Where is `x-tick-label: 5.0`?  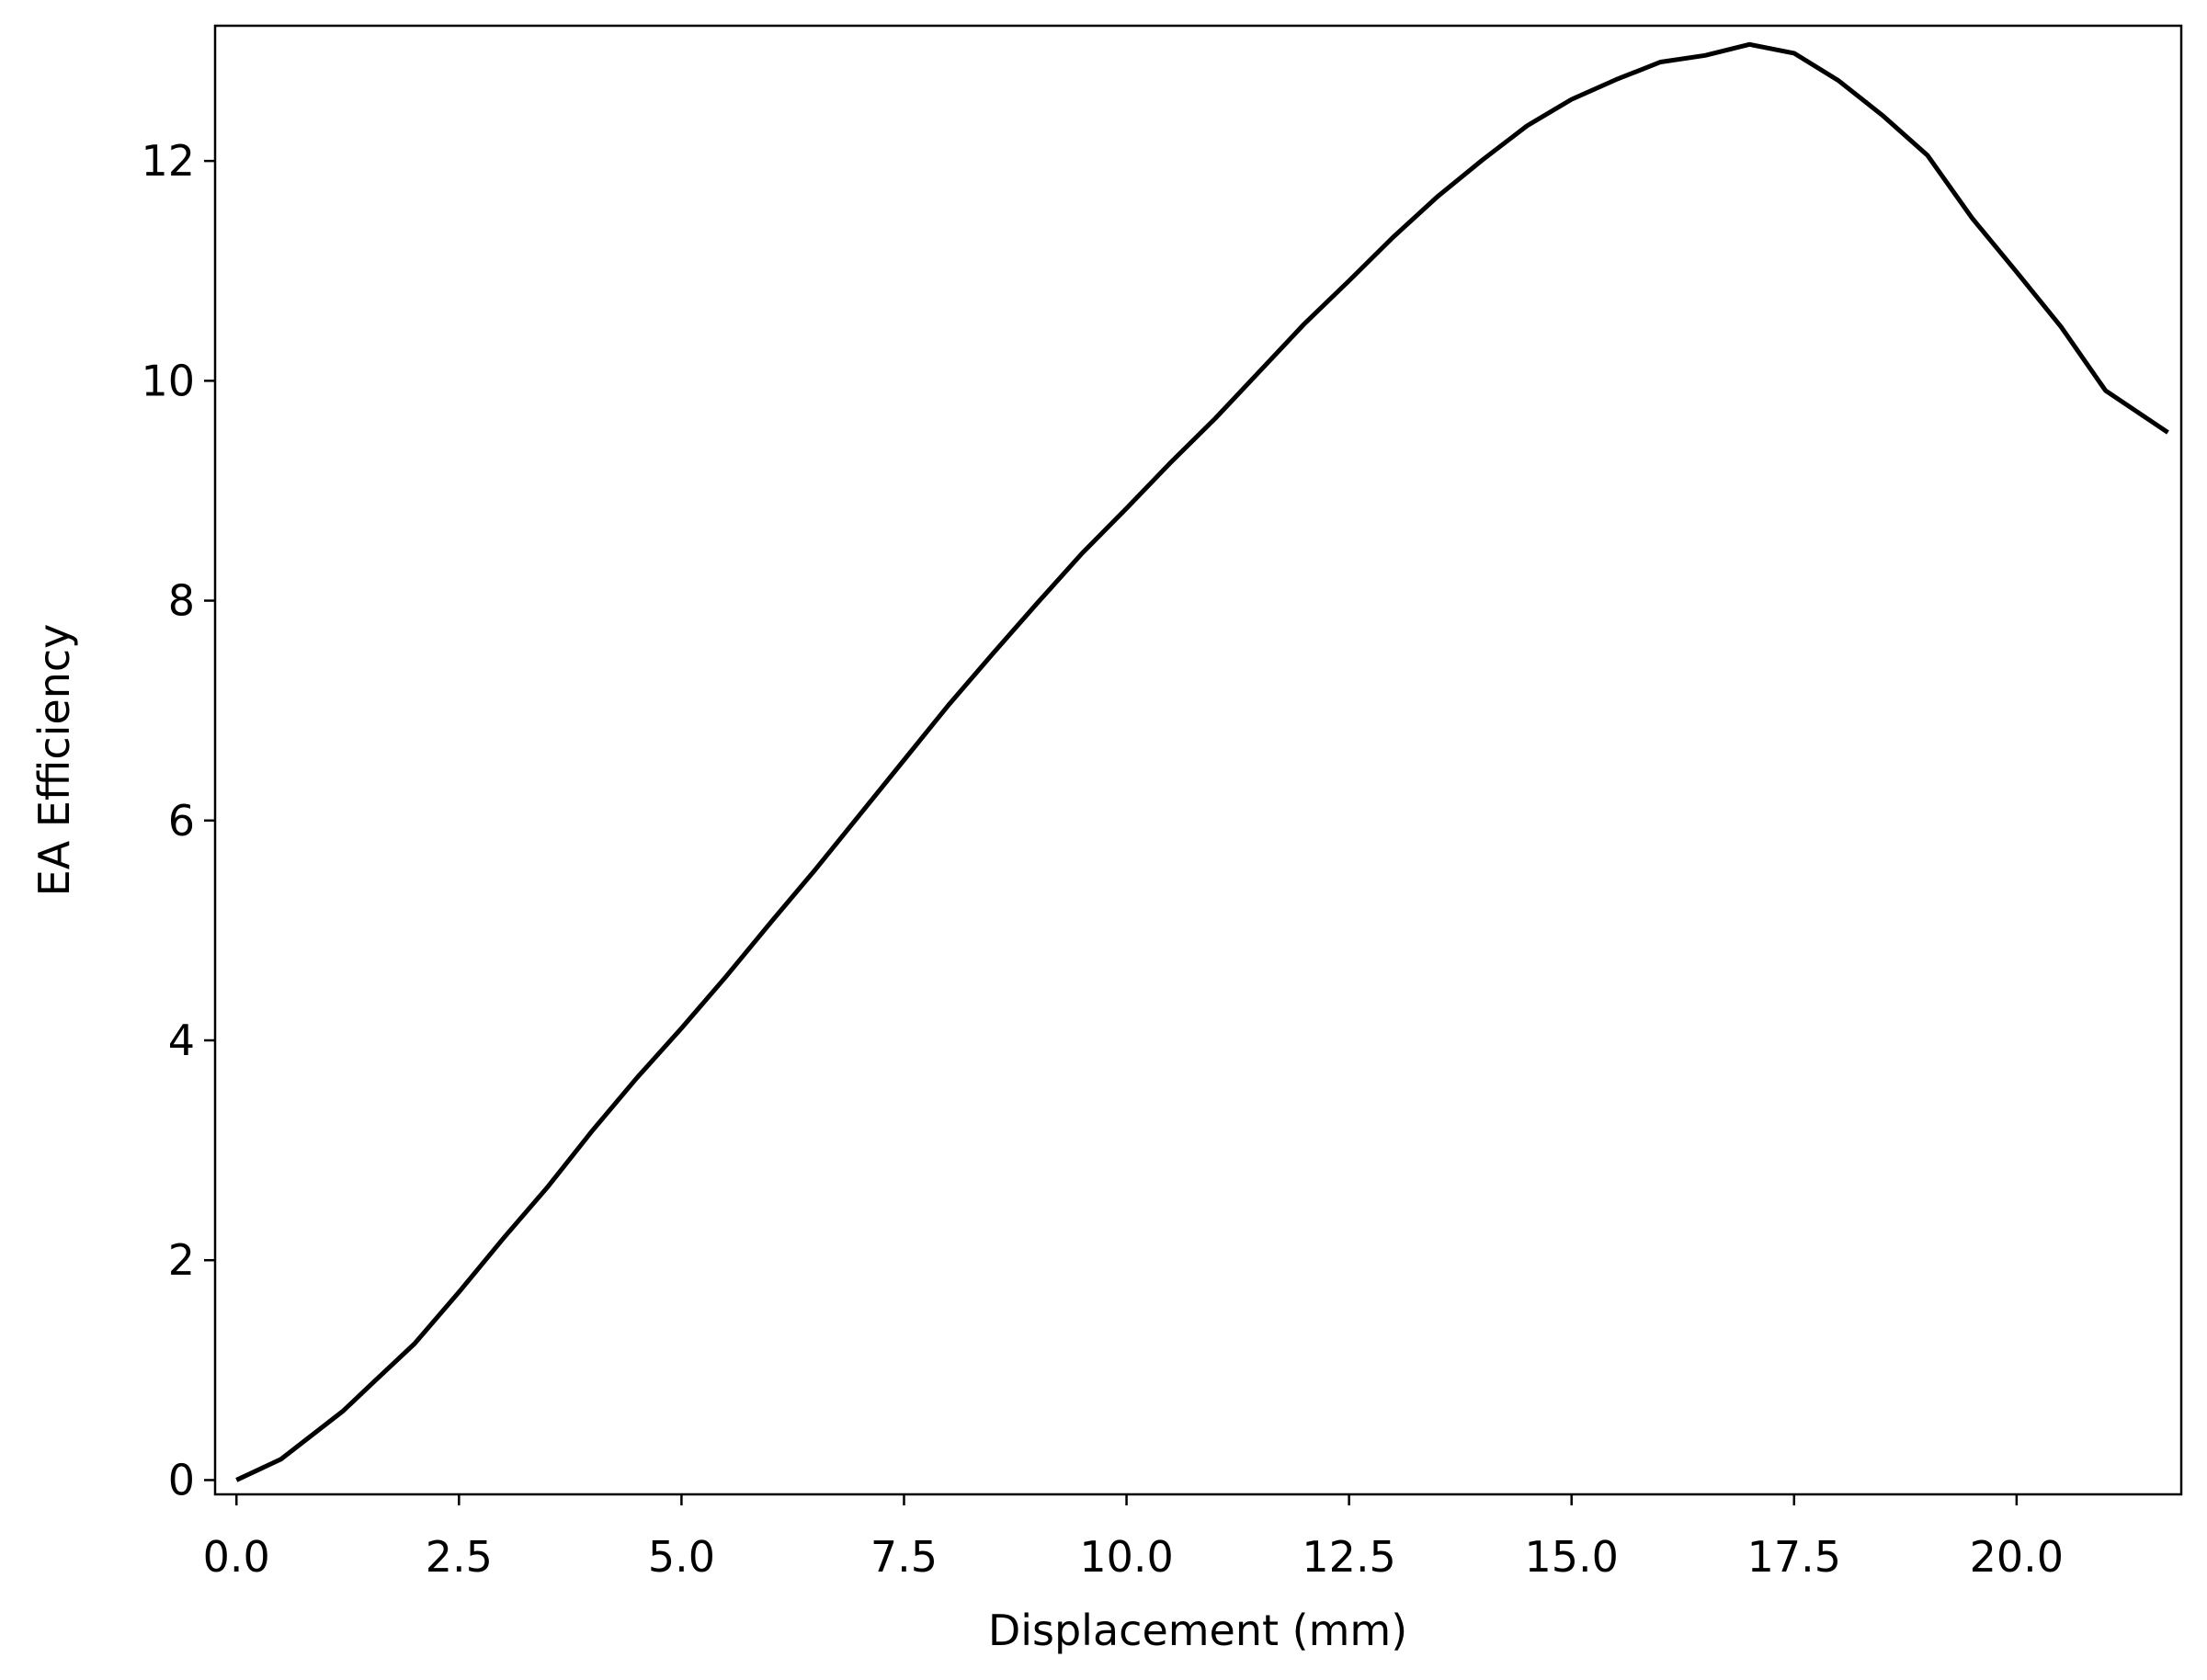 x-tick-label: 5.0 is located at coordinates (681, 1557).